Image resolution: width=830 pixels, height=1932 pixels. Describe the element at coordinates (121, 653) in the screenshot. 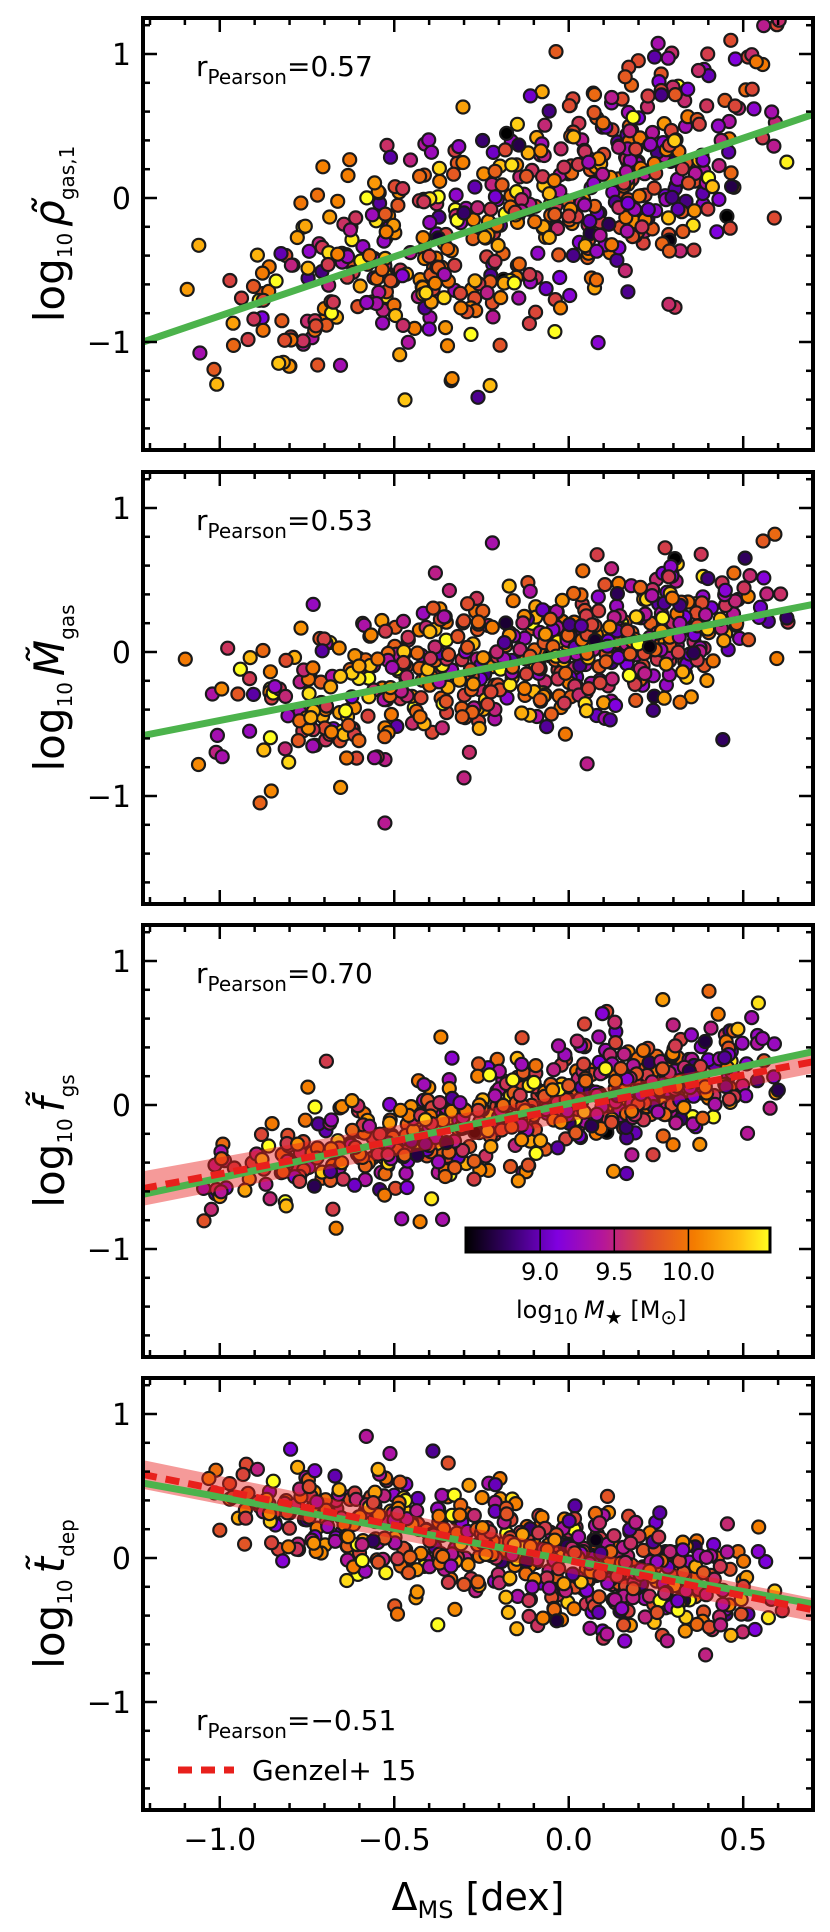

I see `y-tick-label: 0` at that location.